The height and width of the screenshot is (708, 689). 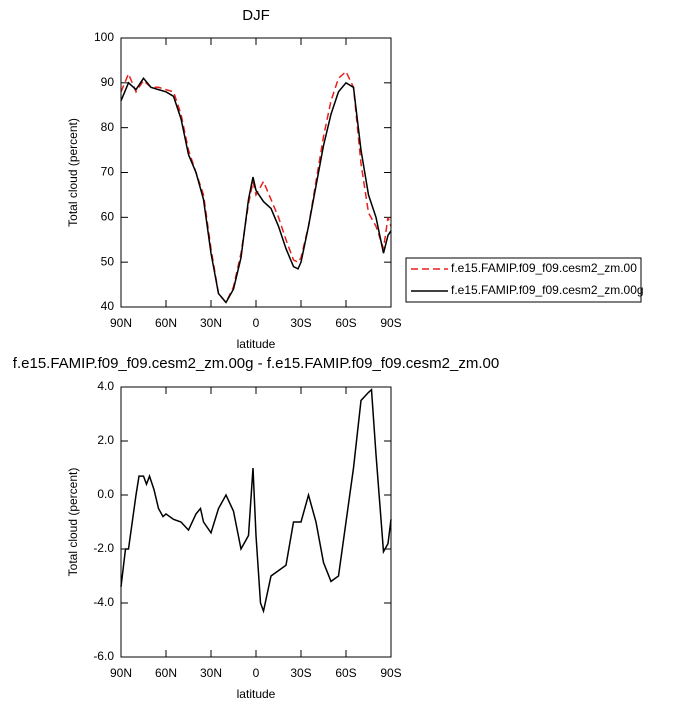 What do you see at coordinates (105, 386) in the screenshot?
I see `y-tick-label: 4.0` at bounding box center [105, 386].